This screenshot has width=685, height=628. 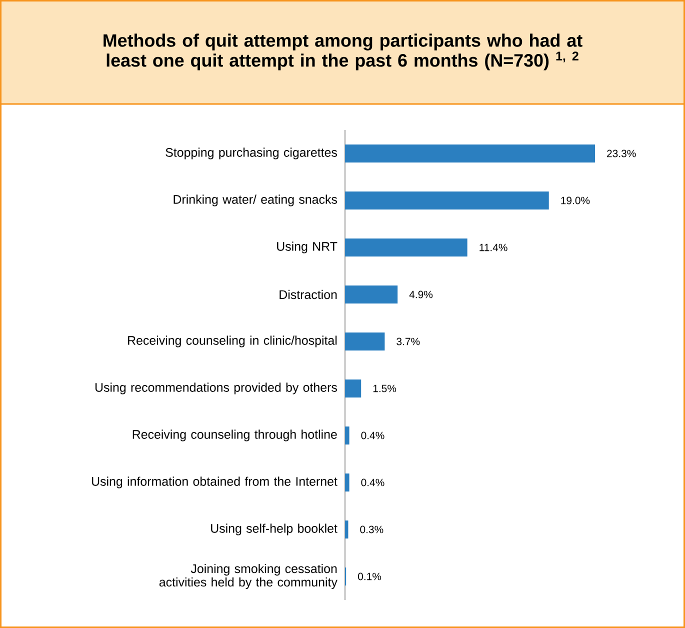 I want to click on y-tick-label: Distraction, so click(x=308, y=295).